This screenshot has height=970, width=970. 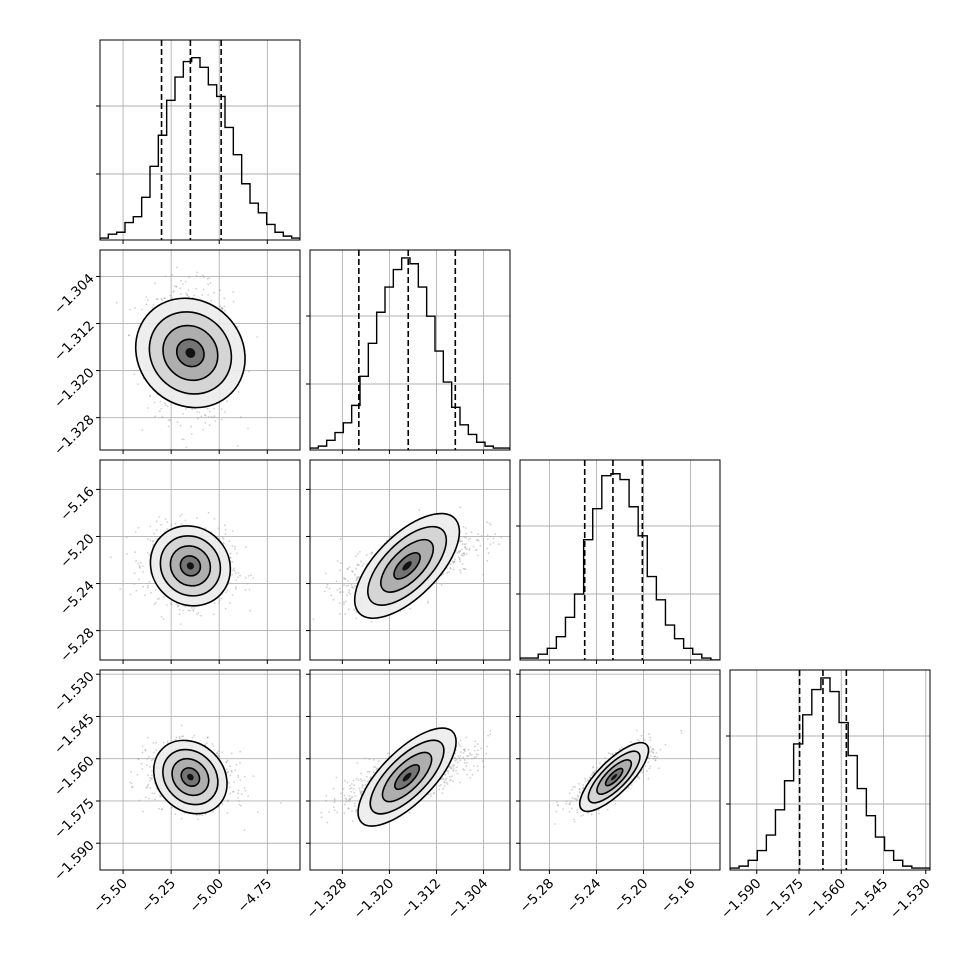 What do you see at coordinates (74, 388) in the screenshot?
I see `y-tick-label: −1.320` at bounding box center [74, 388].